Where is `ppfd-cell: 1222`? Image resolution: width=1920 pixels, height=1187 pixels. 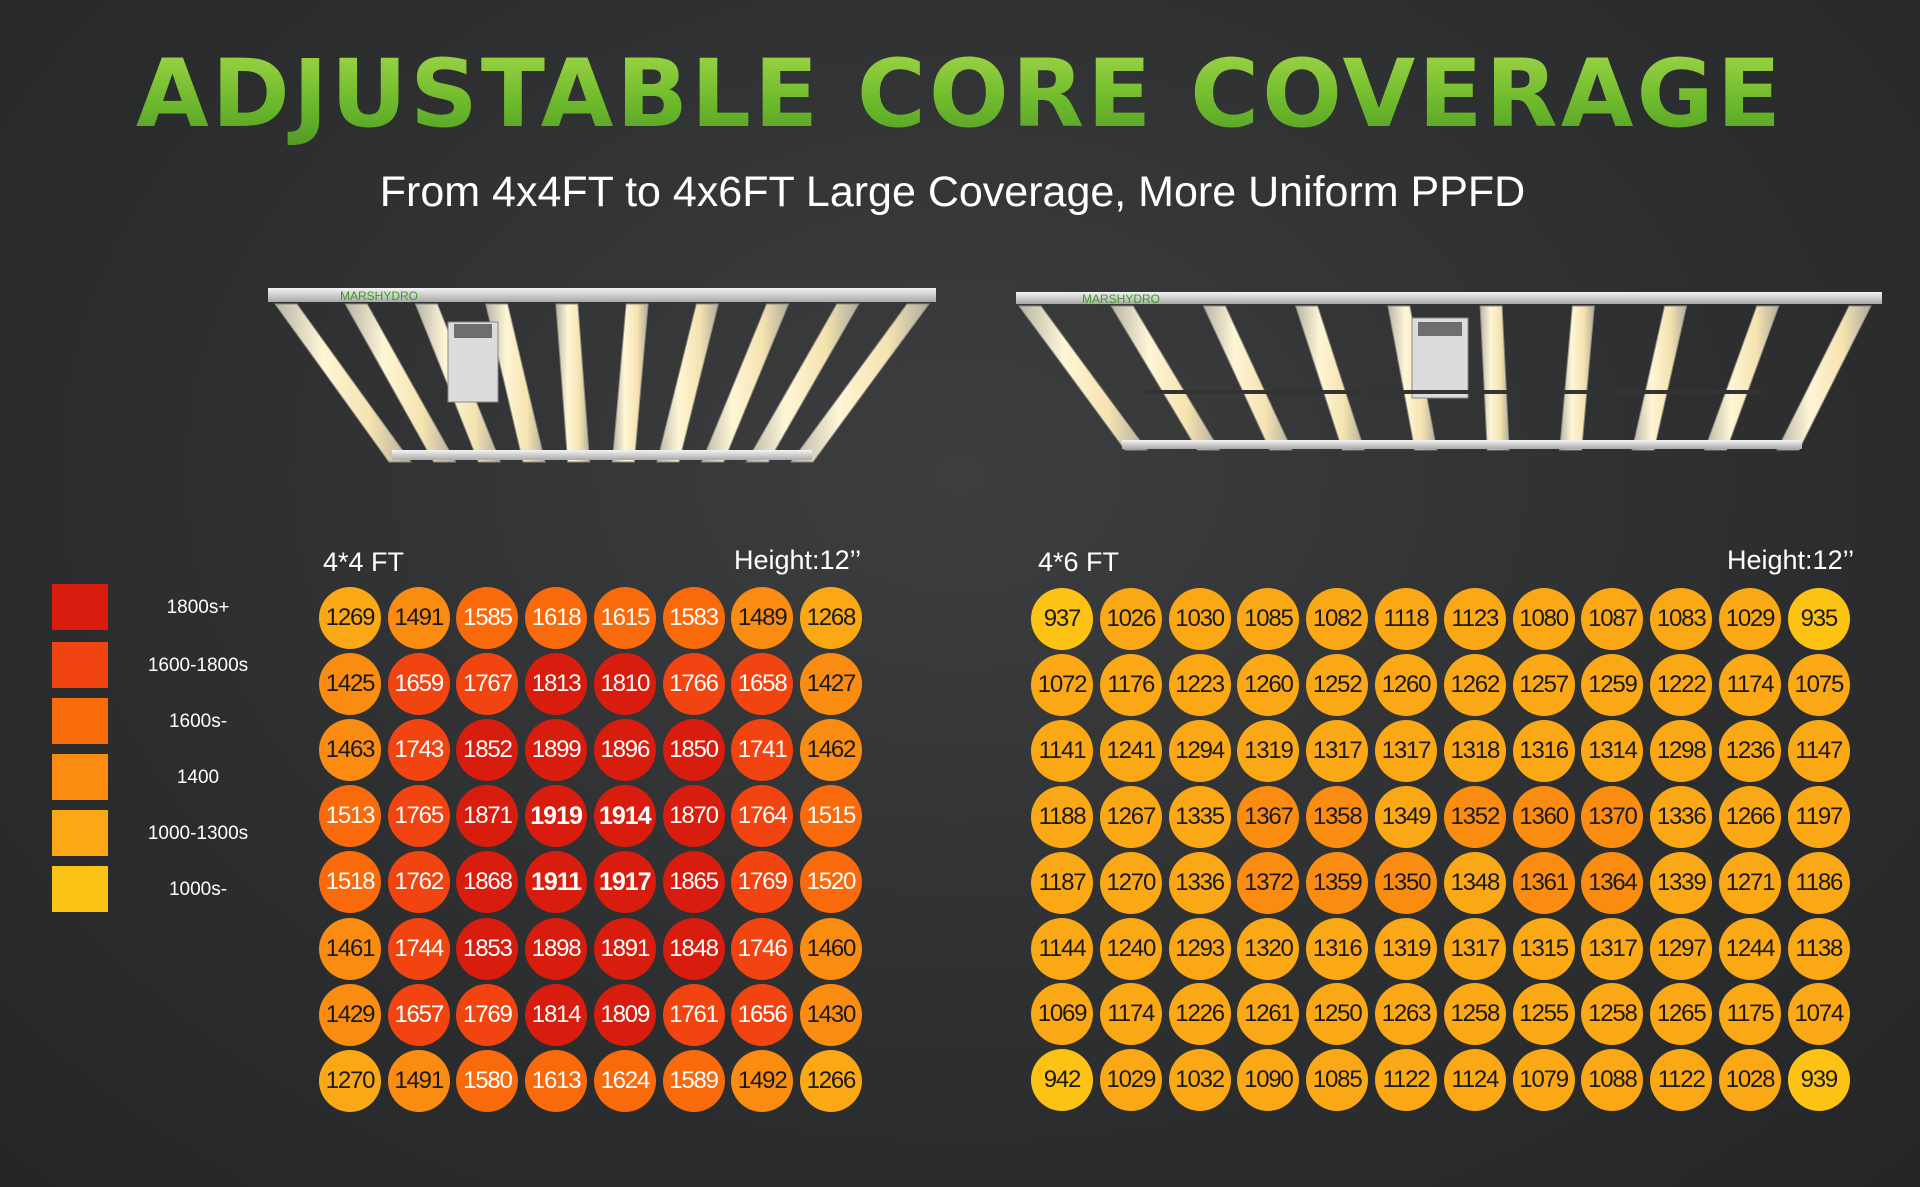 ppfd-cell: 1222 is located at coordinates (1681, 684).